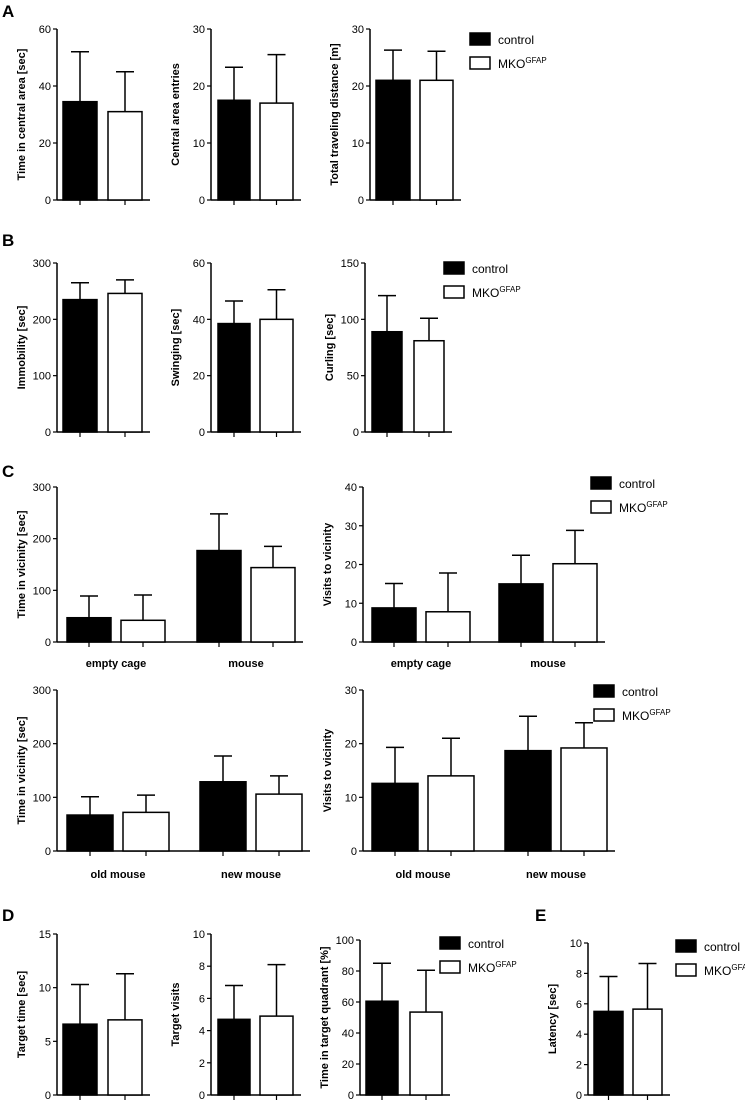  I want to click on chart-d3: 0 20 40 60 80 100 Time in target quadrant [%], so click(384, 1018).